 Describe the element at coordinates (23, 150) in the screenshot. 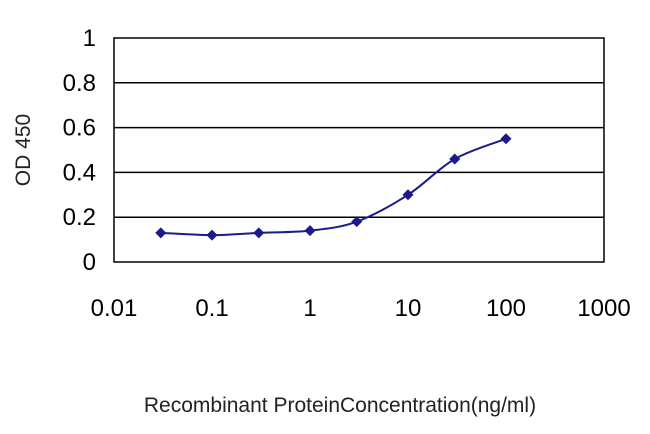

I see `y-axis-title: OD 450` at that location.